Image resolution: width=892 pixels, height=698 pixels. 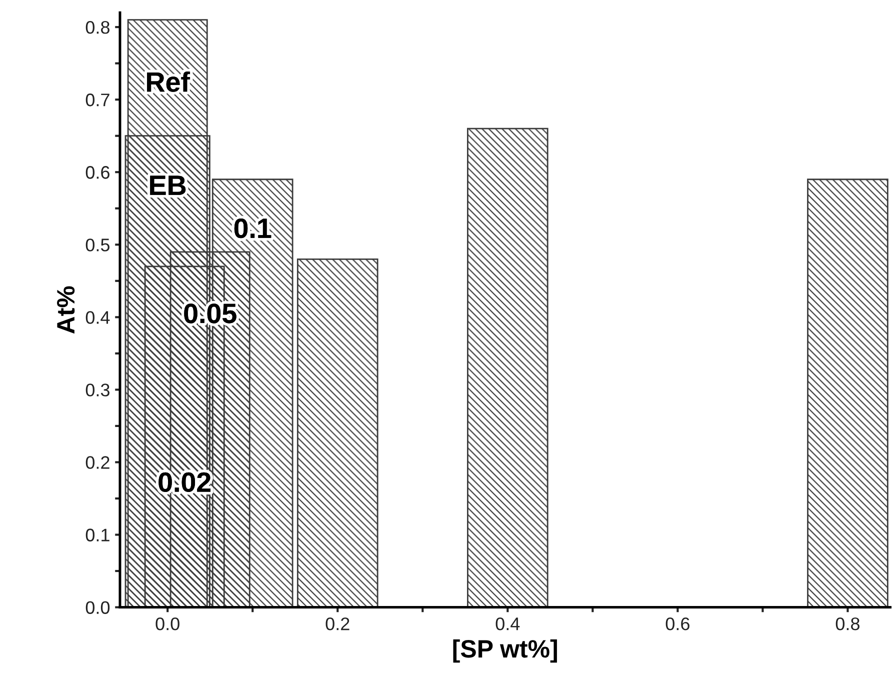 What do you see at coordinates (98, 462) in the screenshot?
I see `y-tick-label: 0.2` at bounding box center [98, 462].